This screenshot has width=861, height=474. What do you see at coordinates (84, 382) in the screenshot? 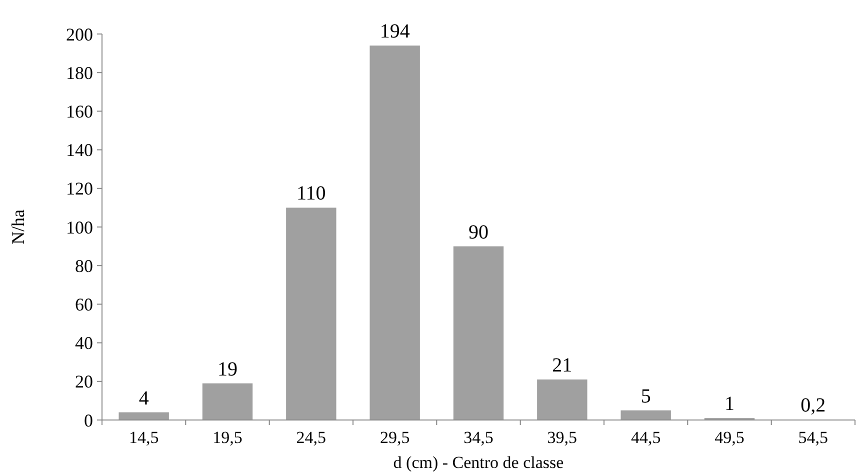
I see `y-tick-label: 20` at bounding box center [84, 382].